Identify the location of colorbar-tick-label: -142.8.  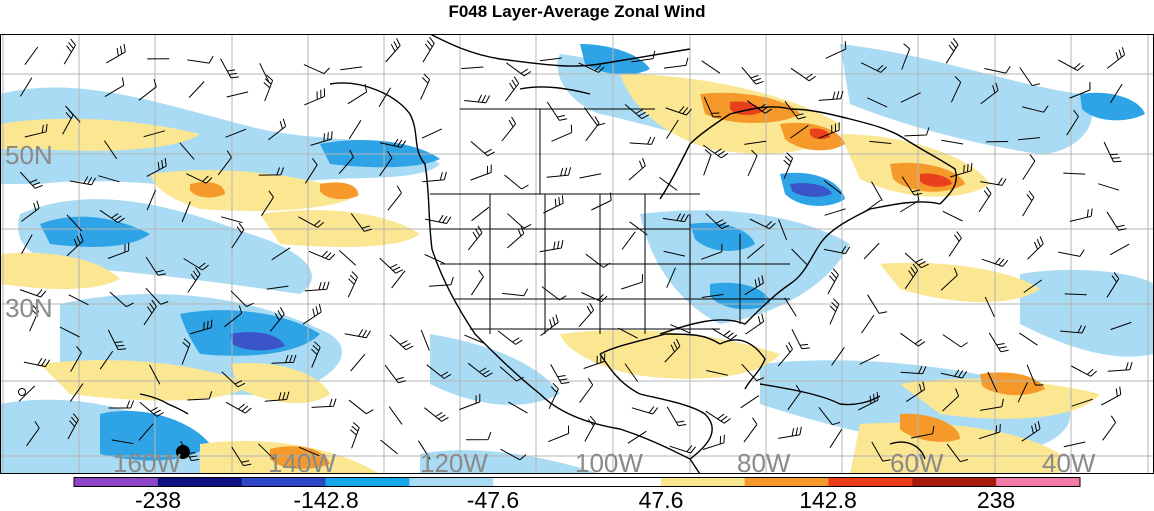
(325, 499).